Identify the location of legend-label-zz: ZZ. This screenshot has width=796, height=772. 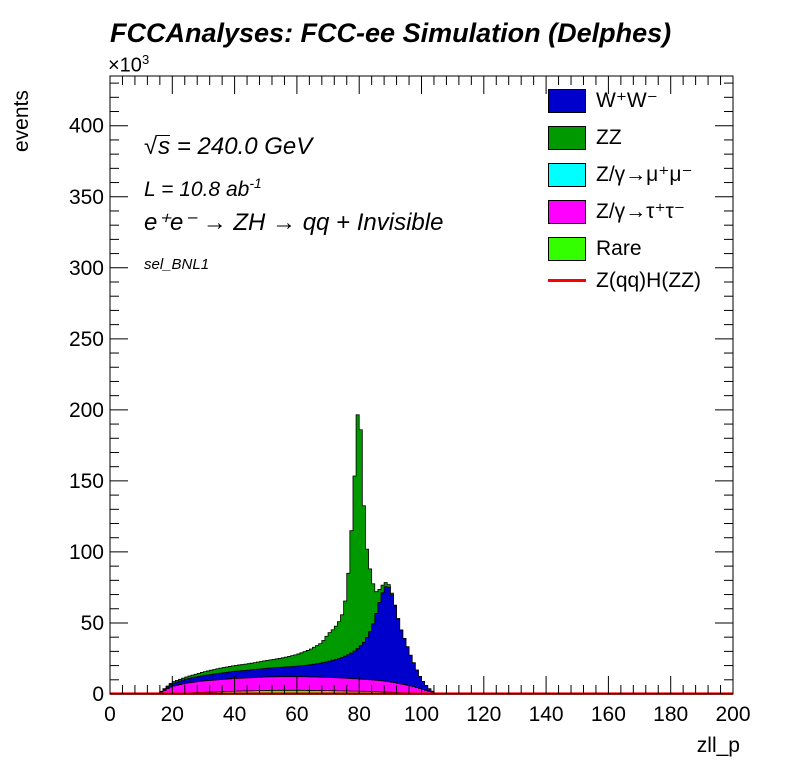
(609, 137).